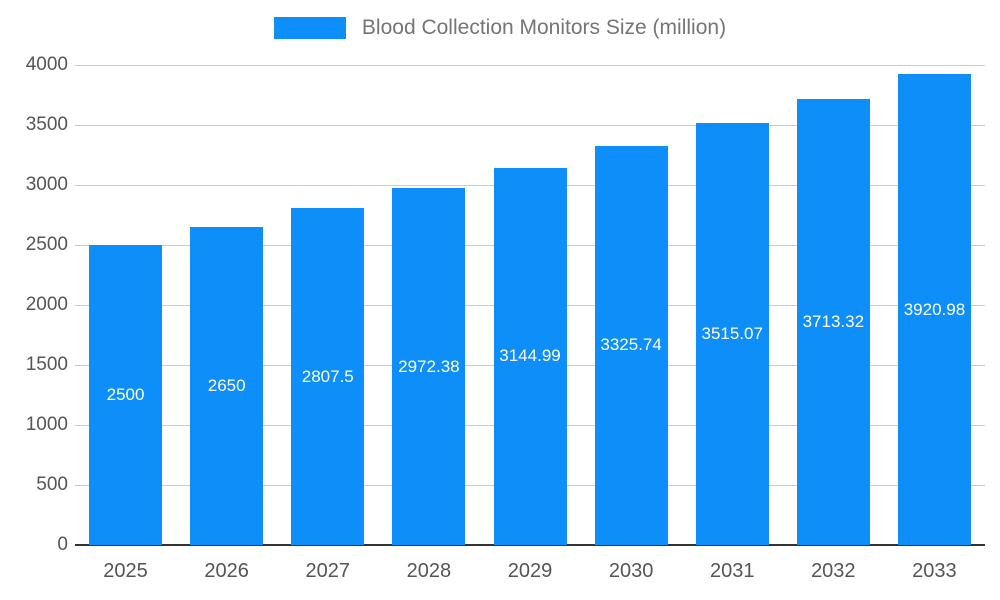  I want to click on x-tick-label: 2031, so click(732, 571).